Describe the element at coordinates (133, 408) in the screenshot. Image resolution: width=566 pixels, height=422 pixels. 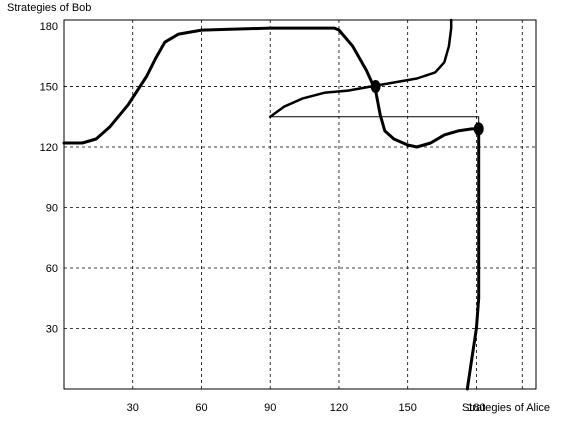
I see `x-tick-label: 30` at that location.